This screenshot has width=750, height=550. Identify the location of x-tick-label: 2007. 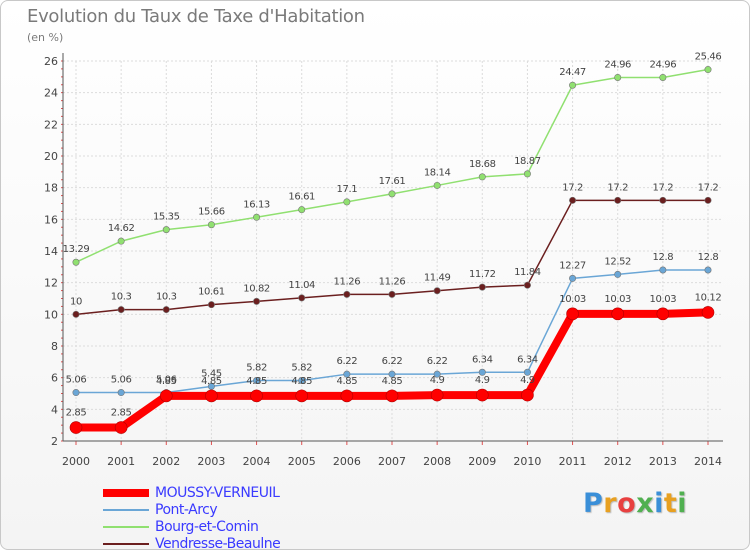
(392, 461).